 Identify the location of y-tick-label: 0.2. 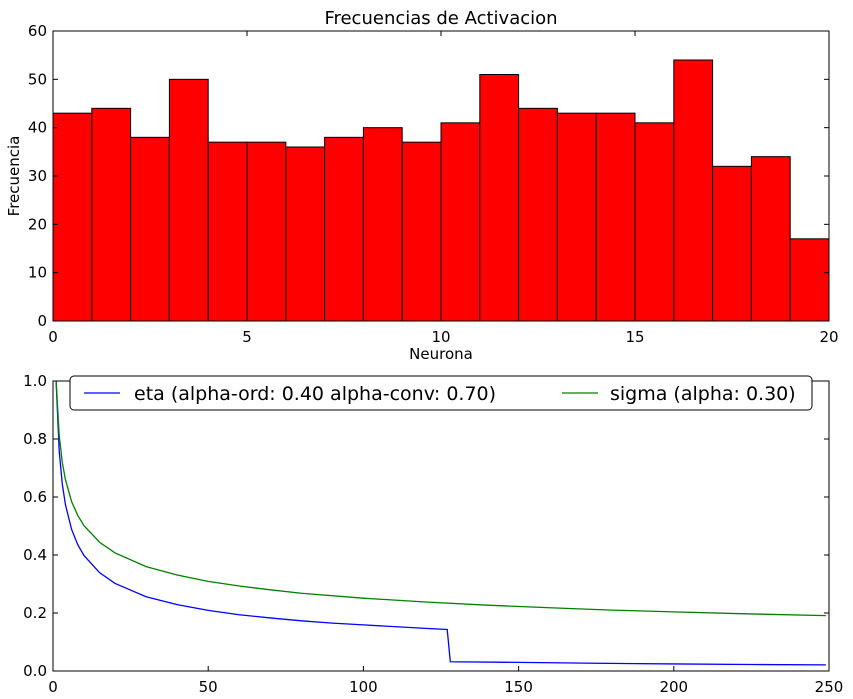
(35, 613).